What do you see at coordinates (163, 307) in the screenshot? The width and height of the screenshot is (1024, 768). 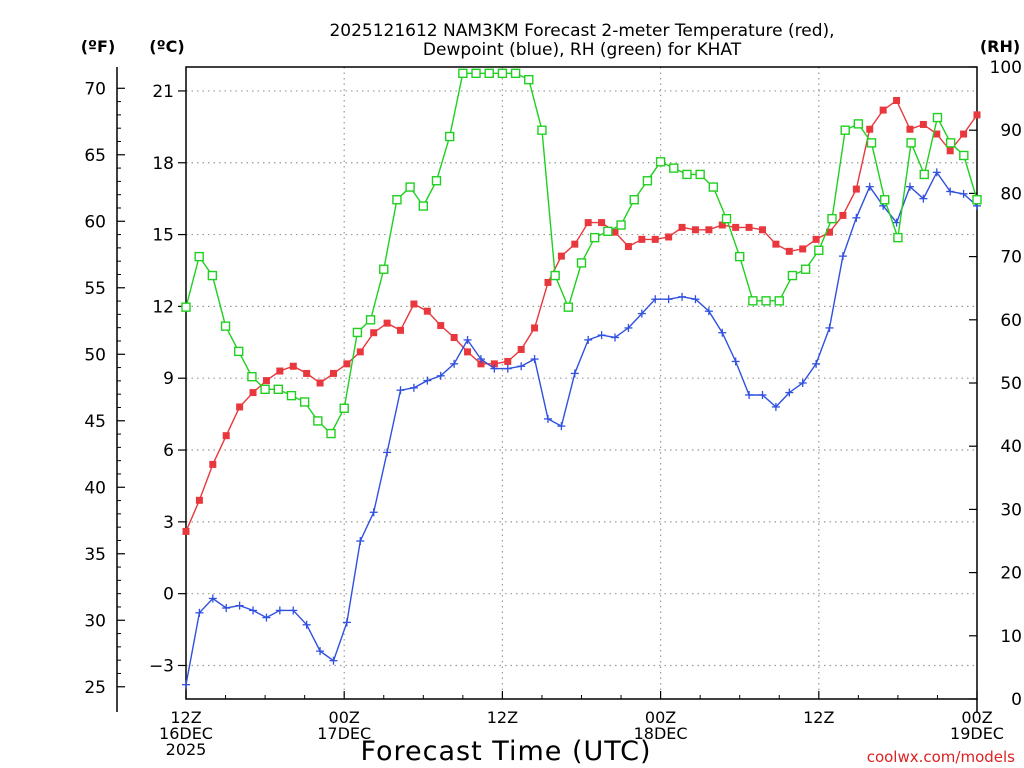 I see `celsius-tick-label: 12` at bounding box center [163, 307].